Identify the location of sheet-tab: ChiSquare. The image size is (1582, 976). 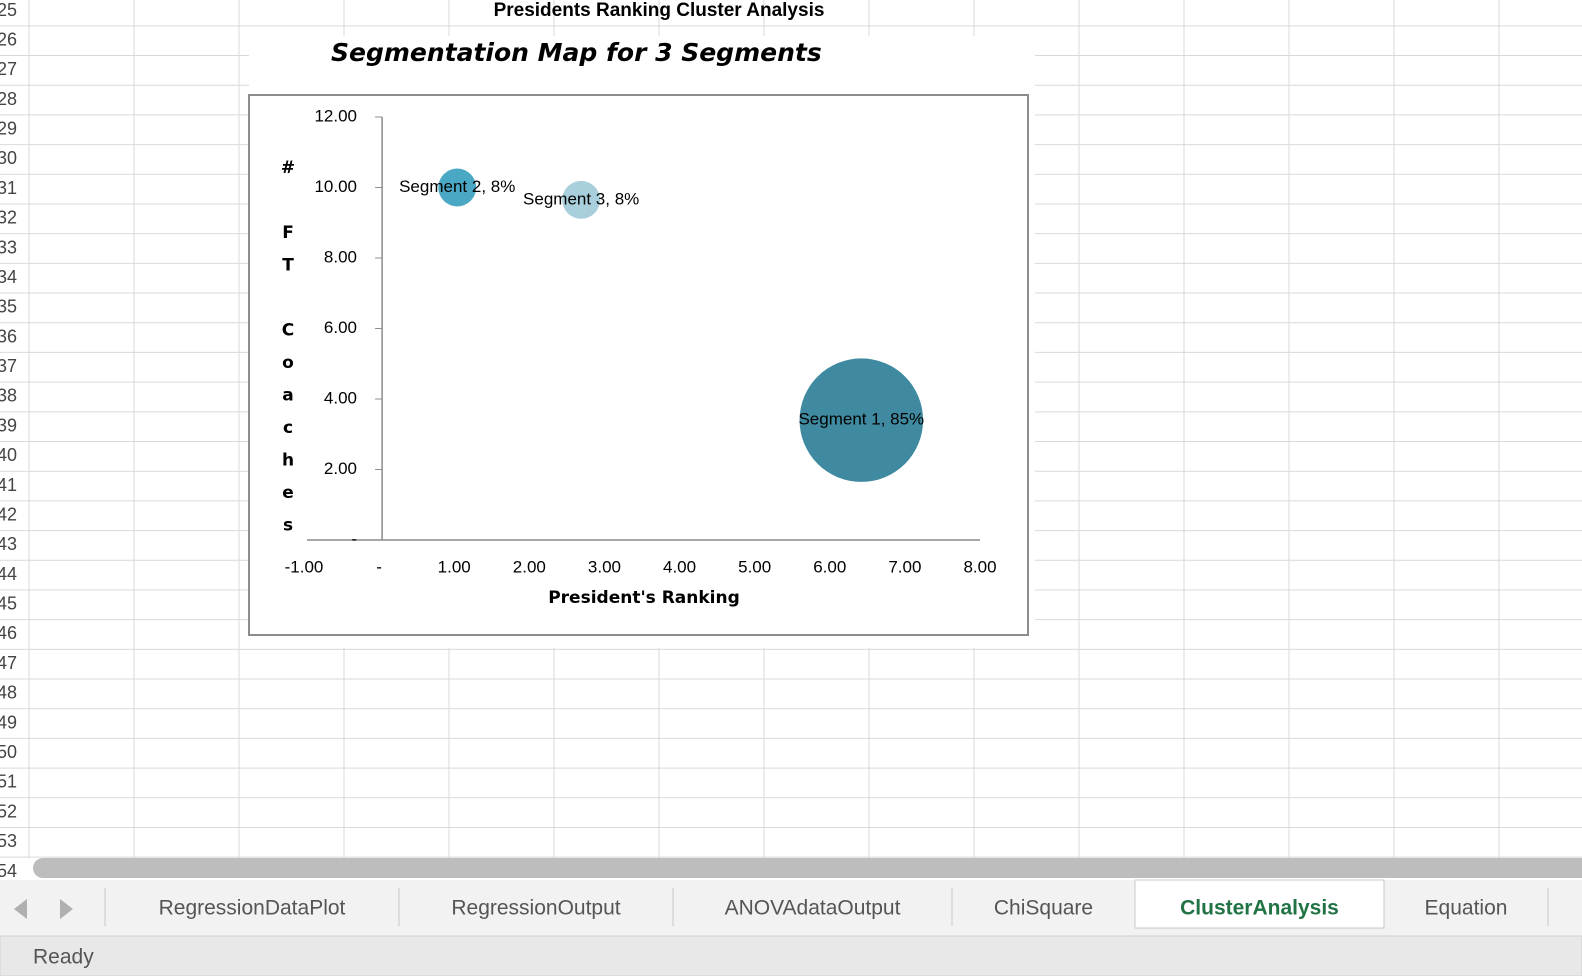
(1043, 908).